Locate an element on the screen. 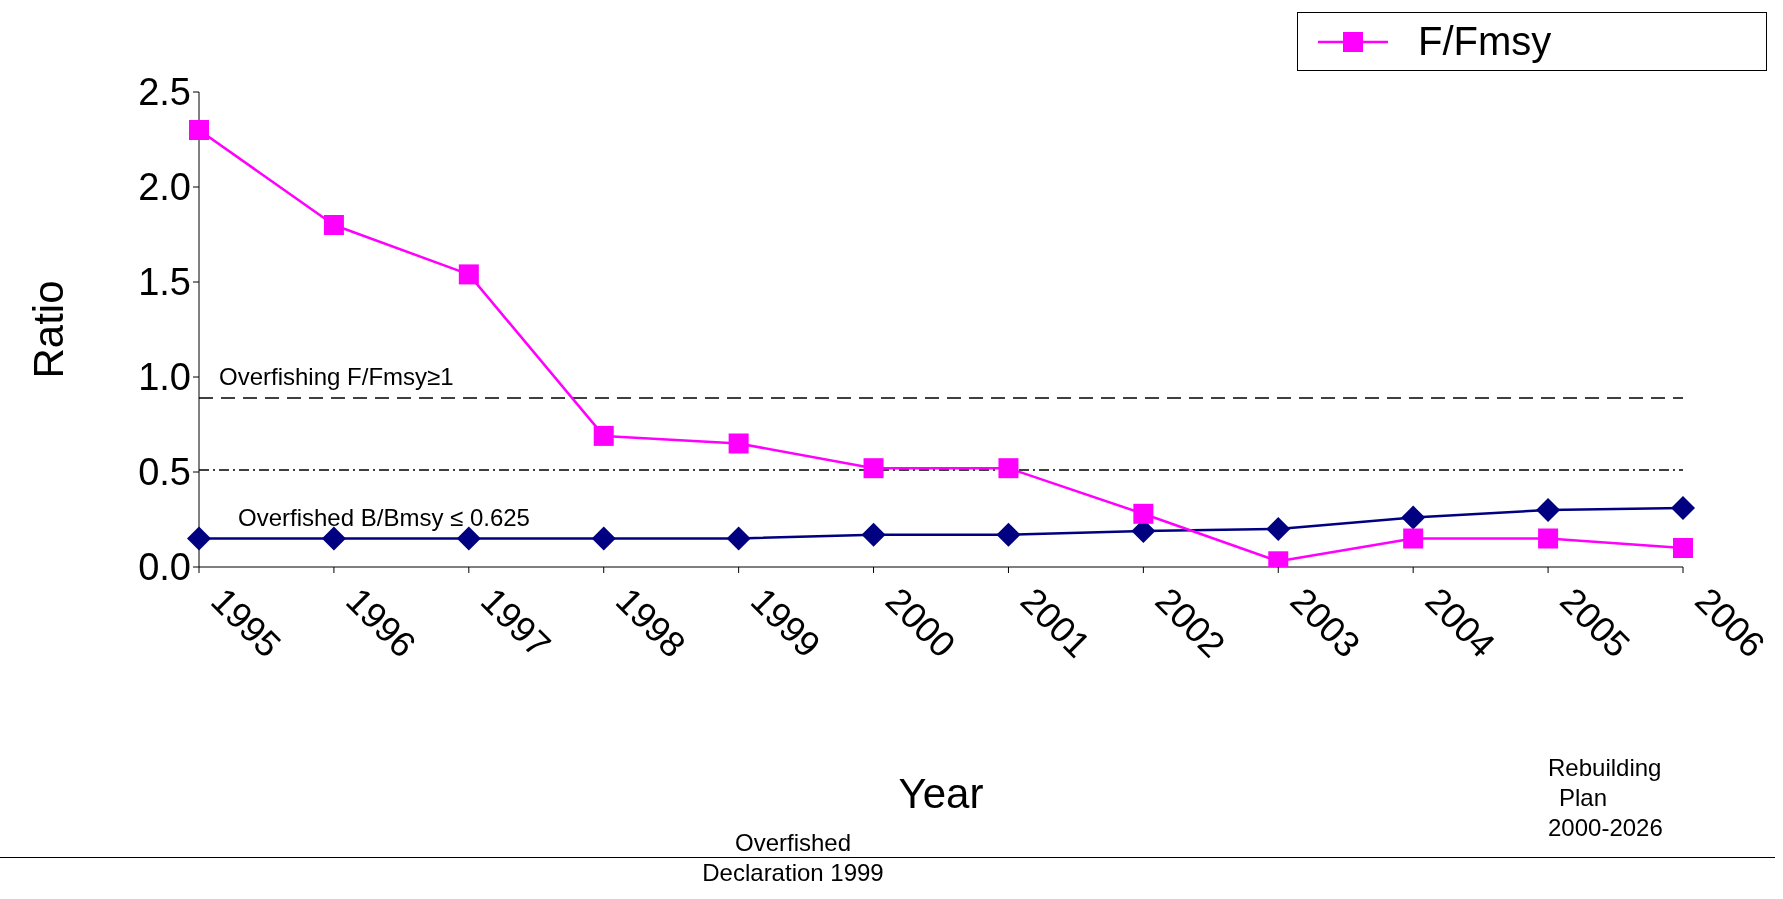  y-tick-label: 2.0 is located at coordinates (164, 187).